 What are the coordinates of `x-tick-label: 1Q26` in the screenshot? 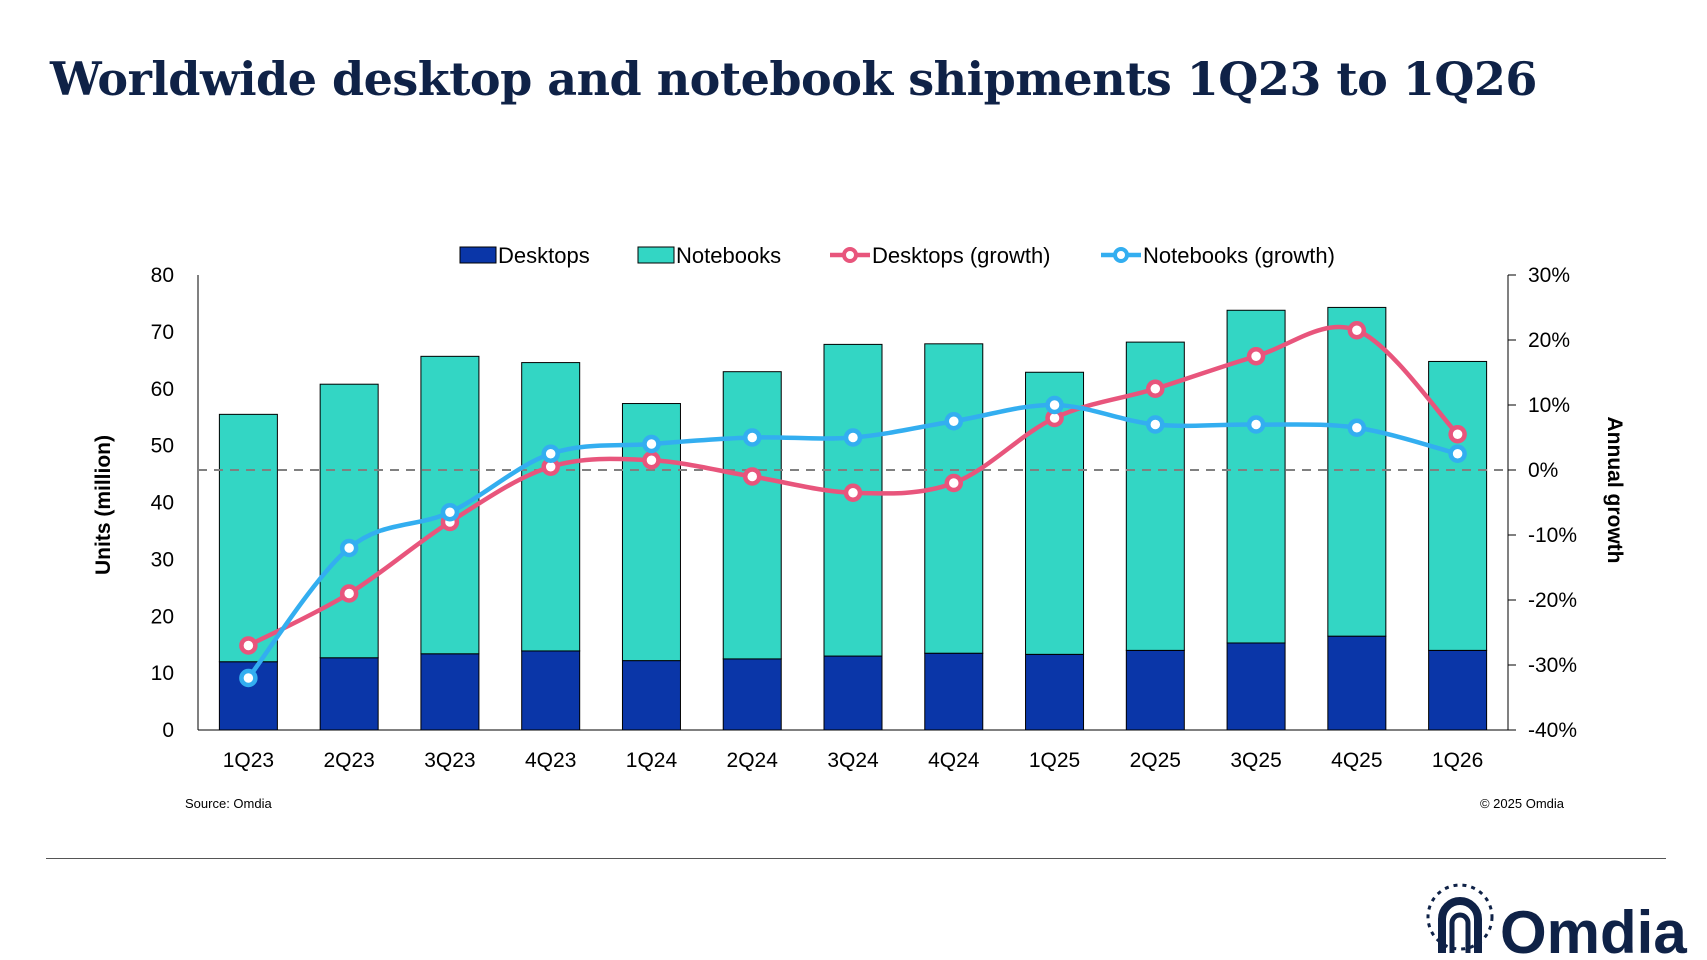 It's located at (1457, 760).